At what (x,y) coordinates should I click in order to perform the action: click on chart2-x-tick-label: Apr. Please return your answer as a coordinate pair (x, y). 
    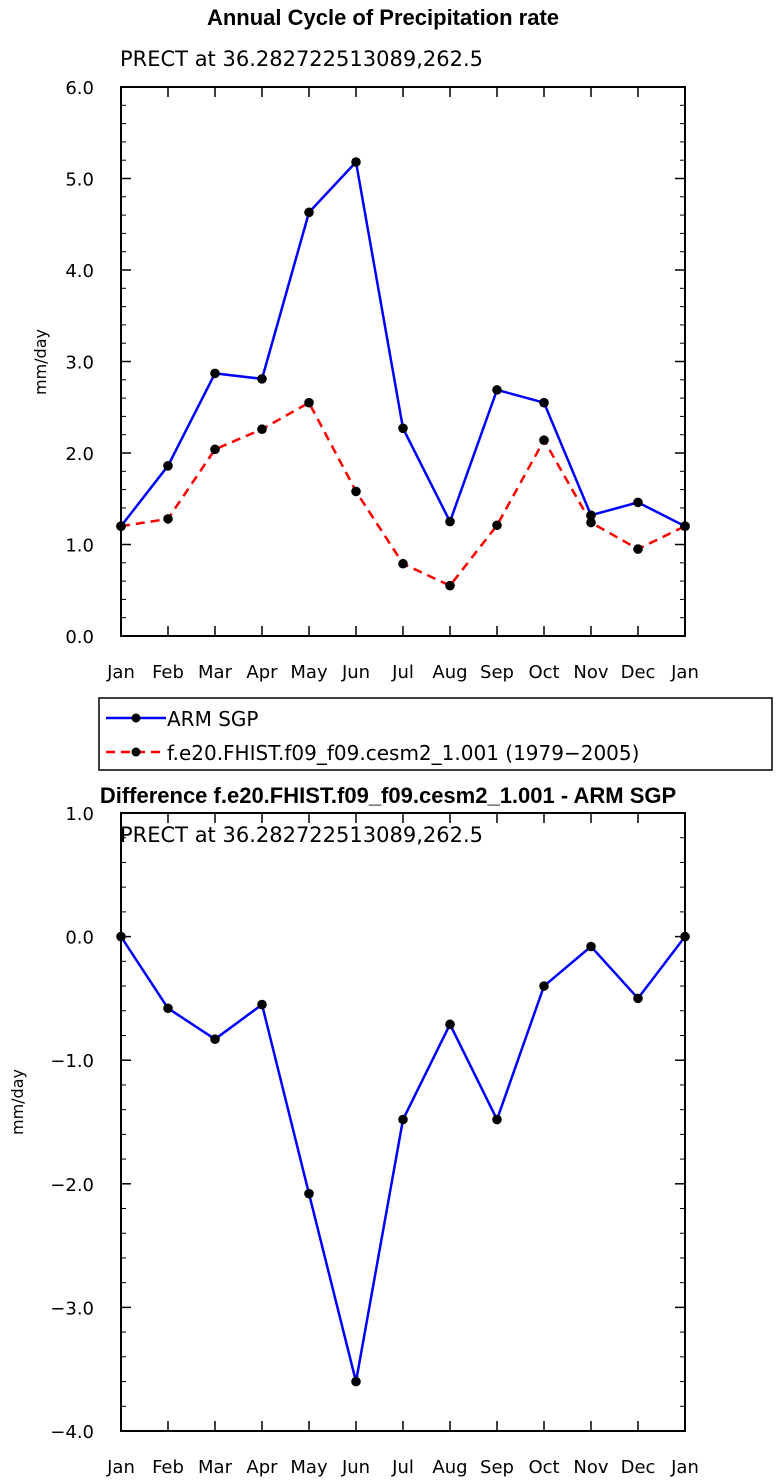
    Looking at the image, I should click on (262, 1467).